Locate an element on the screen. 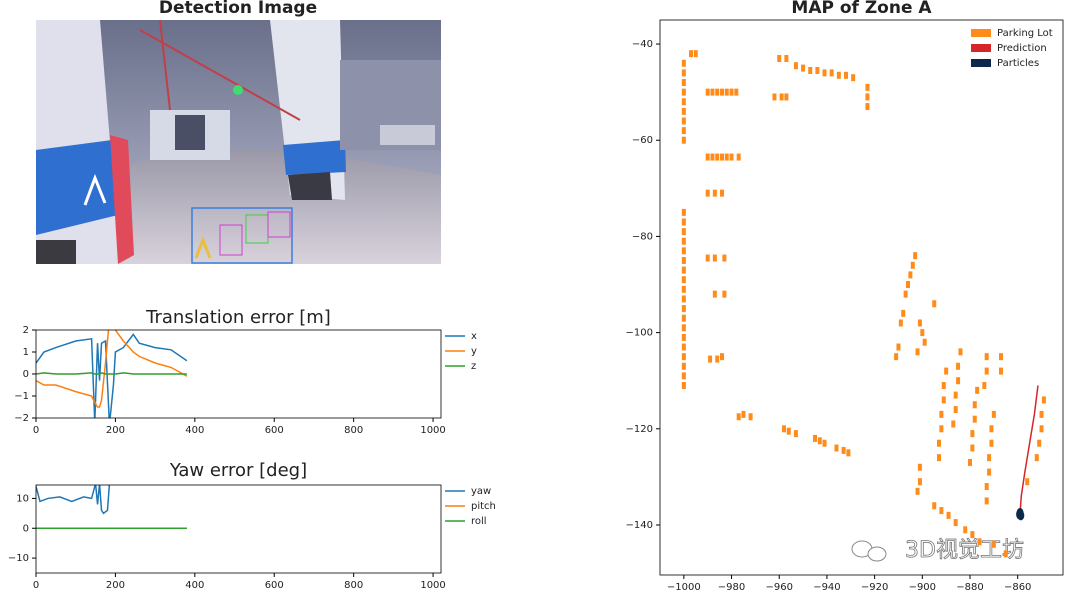 The height and width of the screenshot is (599, 1080). x-tick-label: 600 is located at coordinates (274, 430).